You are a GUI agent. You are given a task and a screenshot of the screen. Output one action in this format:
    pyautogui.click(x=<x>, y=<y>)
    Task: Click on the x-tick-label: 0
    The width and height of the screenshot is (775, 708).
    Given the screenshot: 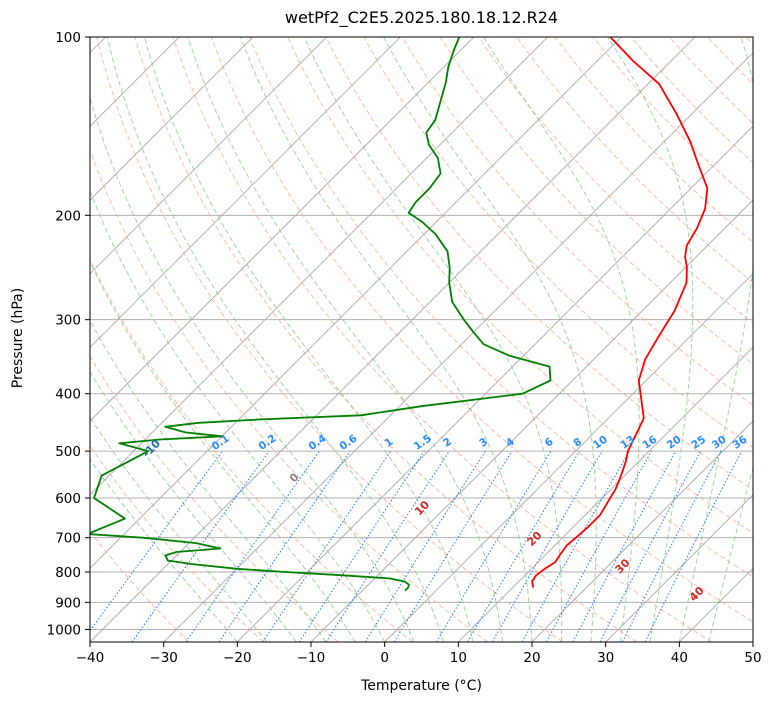 What is the action you would take?
    pyautogui.click(x=384, y=658)
    